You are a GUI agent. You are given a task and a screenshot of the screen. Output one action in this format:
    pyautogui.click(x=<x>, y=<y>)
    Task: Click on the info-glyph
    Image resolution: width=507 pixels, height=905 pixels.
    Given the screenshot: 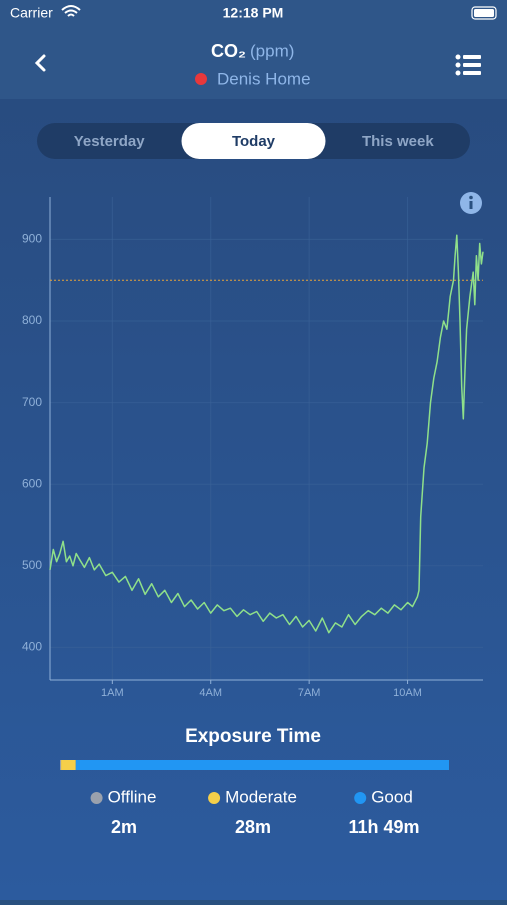 What is the action you would take?
    pyautogui.click(x=471, y=205)
    